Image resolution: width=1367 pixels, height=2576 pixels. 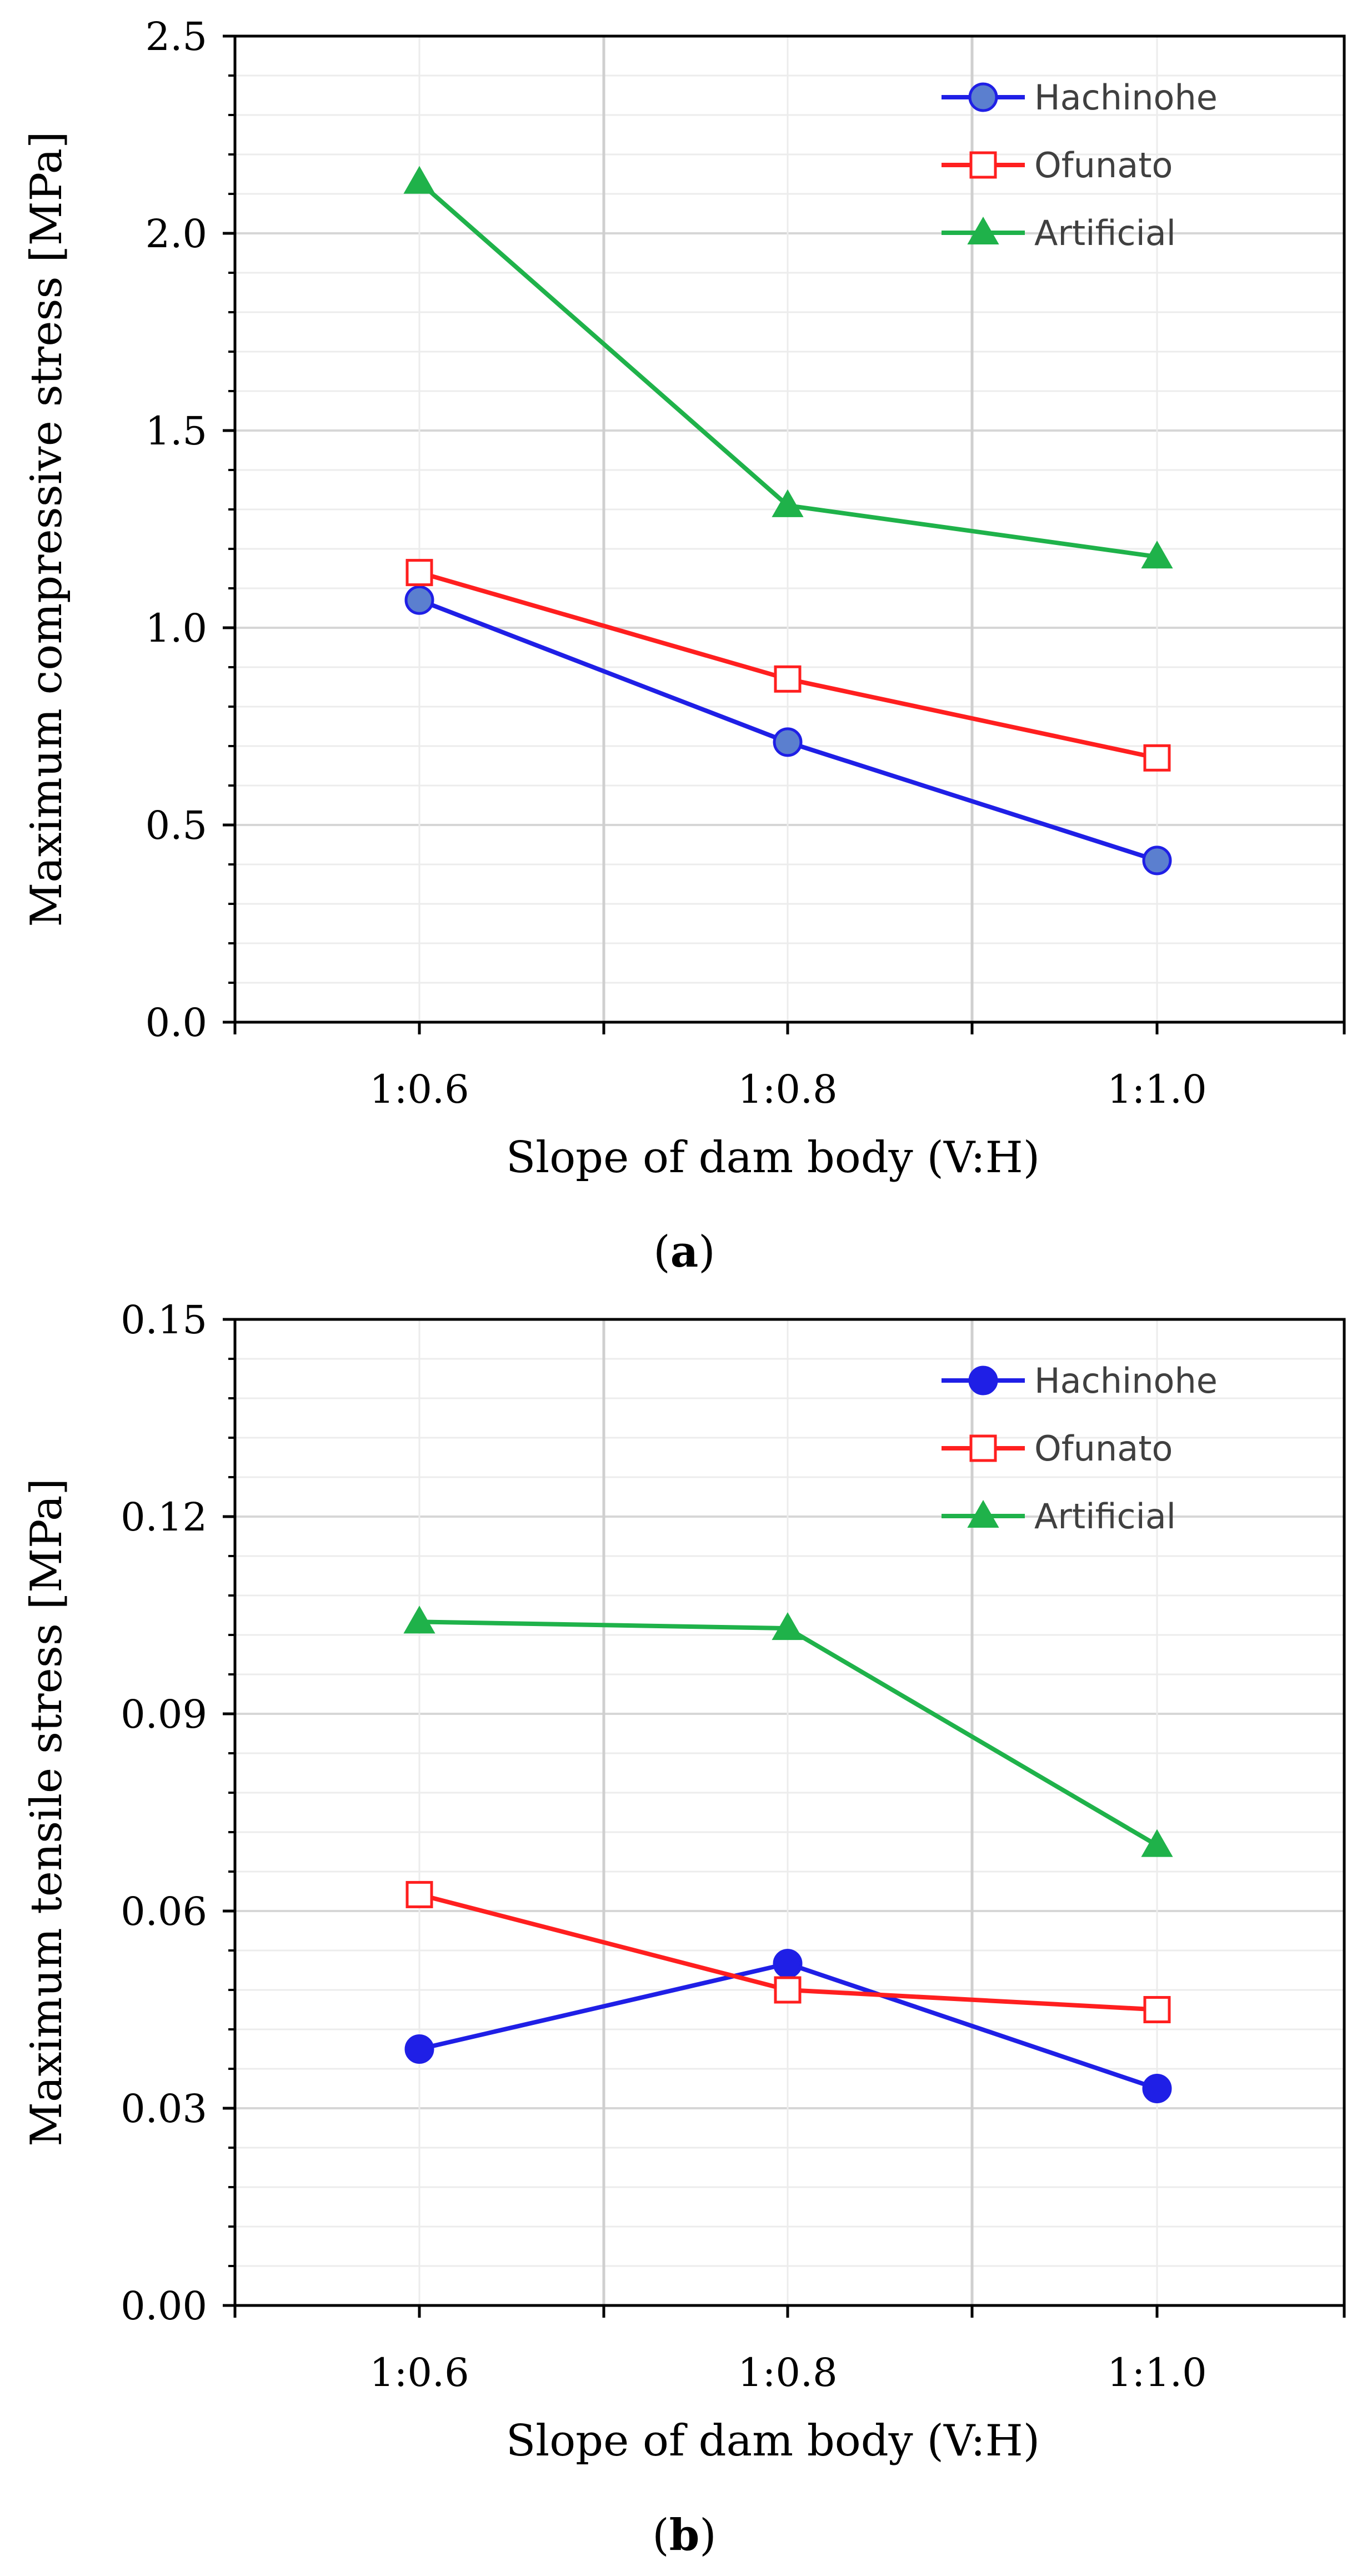 What do you see at coordinates (176, 234) in the screenshot?
I see `y-tick-label: 2.0` at bounding box center [176, 234].